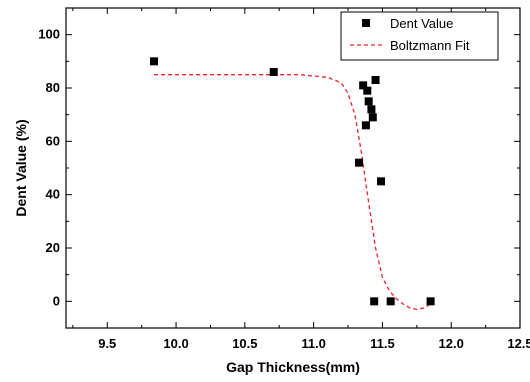 The height and width of the screenshot is (382, 530). I want to click on x-tick-label: 11.0, so click(313, 343).